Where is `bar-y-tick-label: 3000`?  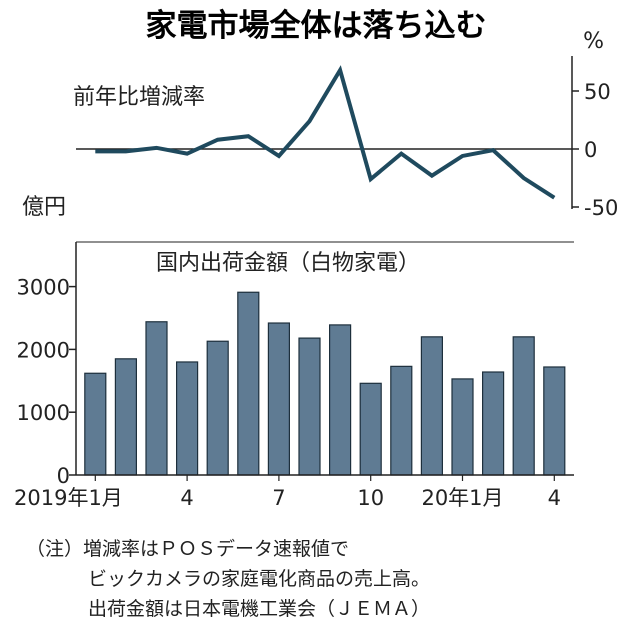
bar-y-tick-label: 3000 is located at coordinates (43, 288).